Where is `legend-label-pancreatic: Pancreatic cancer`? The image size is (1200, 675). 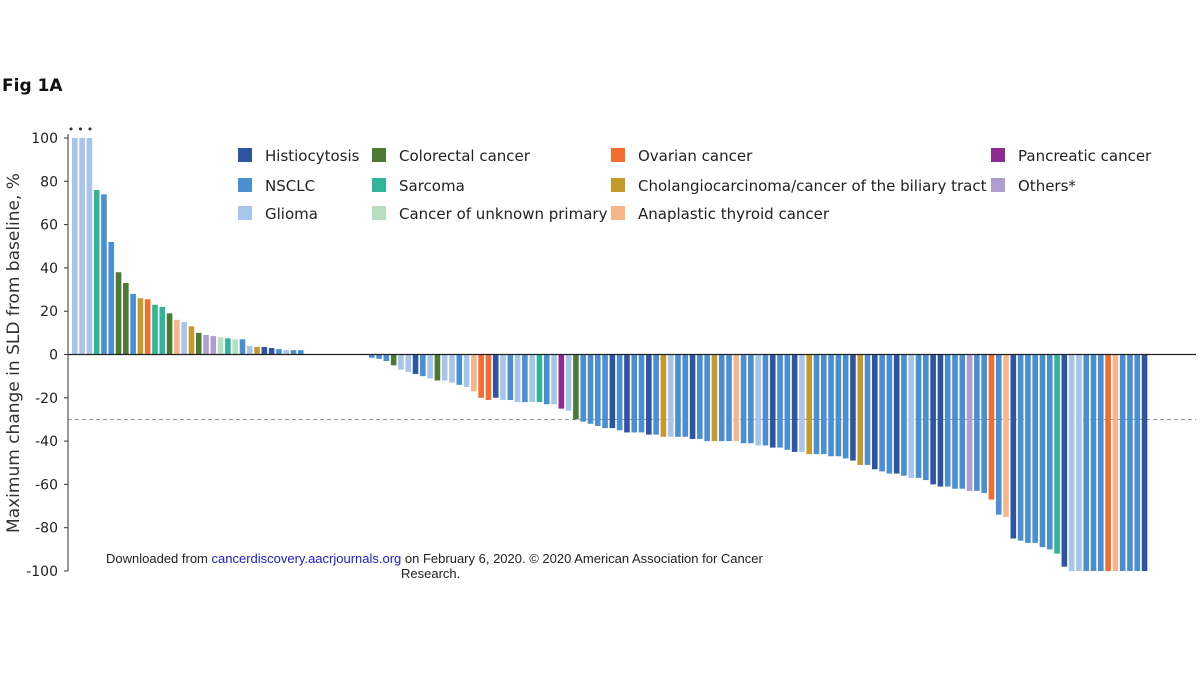 legend-label-pancreatic: Pancreatic cancer is located at coordinates (1085, 156).